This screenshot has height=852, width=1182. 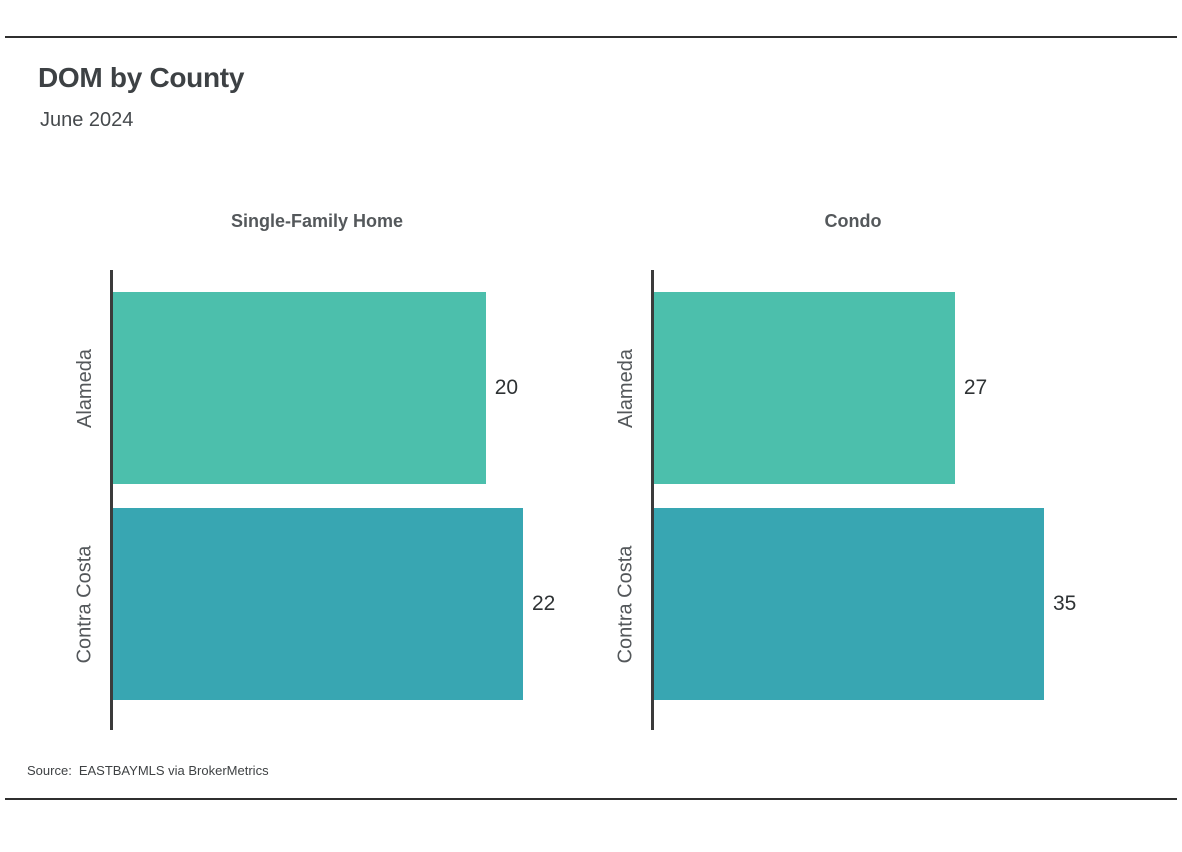 I want to click on panel-title-condo: Condo, so click(x=853, y=221).